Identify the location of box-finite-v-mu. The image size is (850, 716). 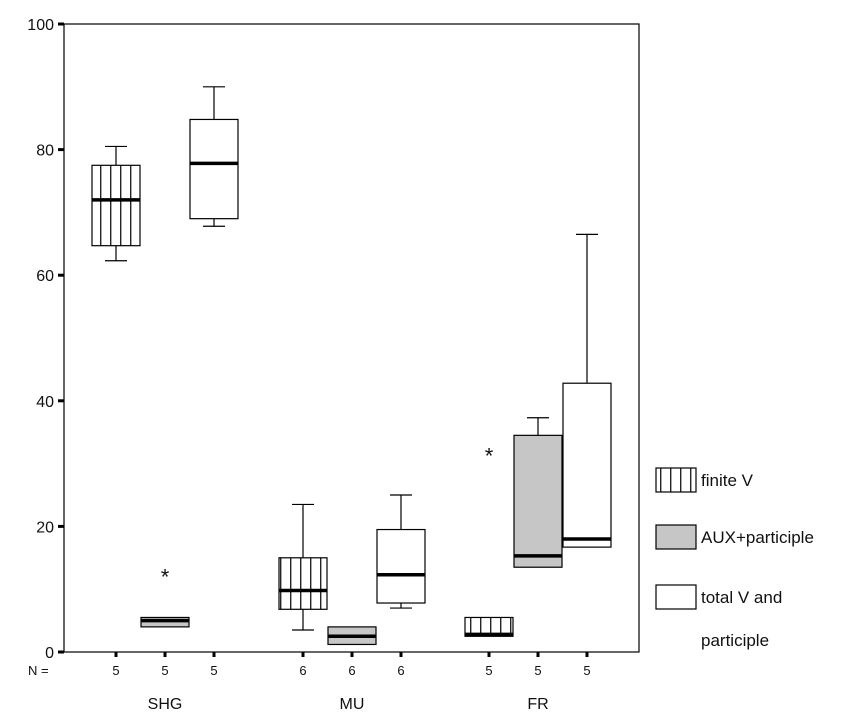
(303, 567).